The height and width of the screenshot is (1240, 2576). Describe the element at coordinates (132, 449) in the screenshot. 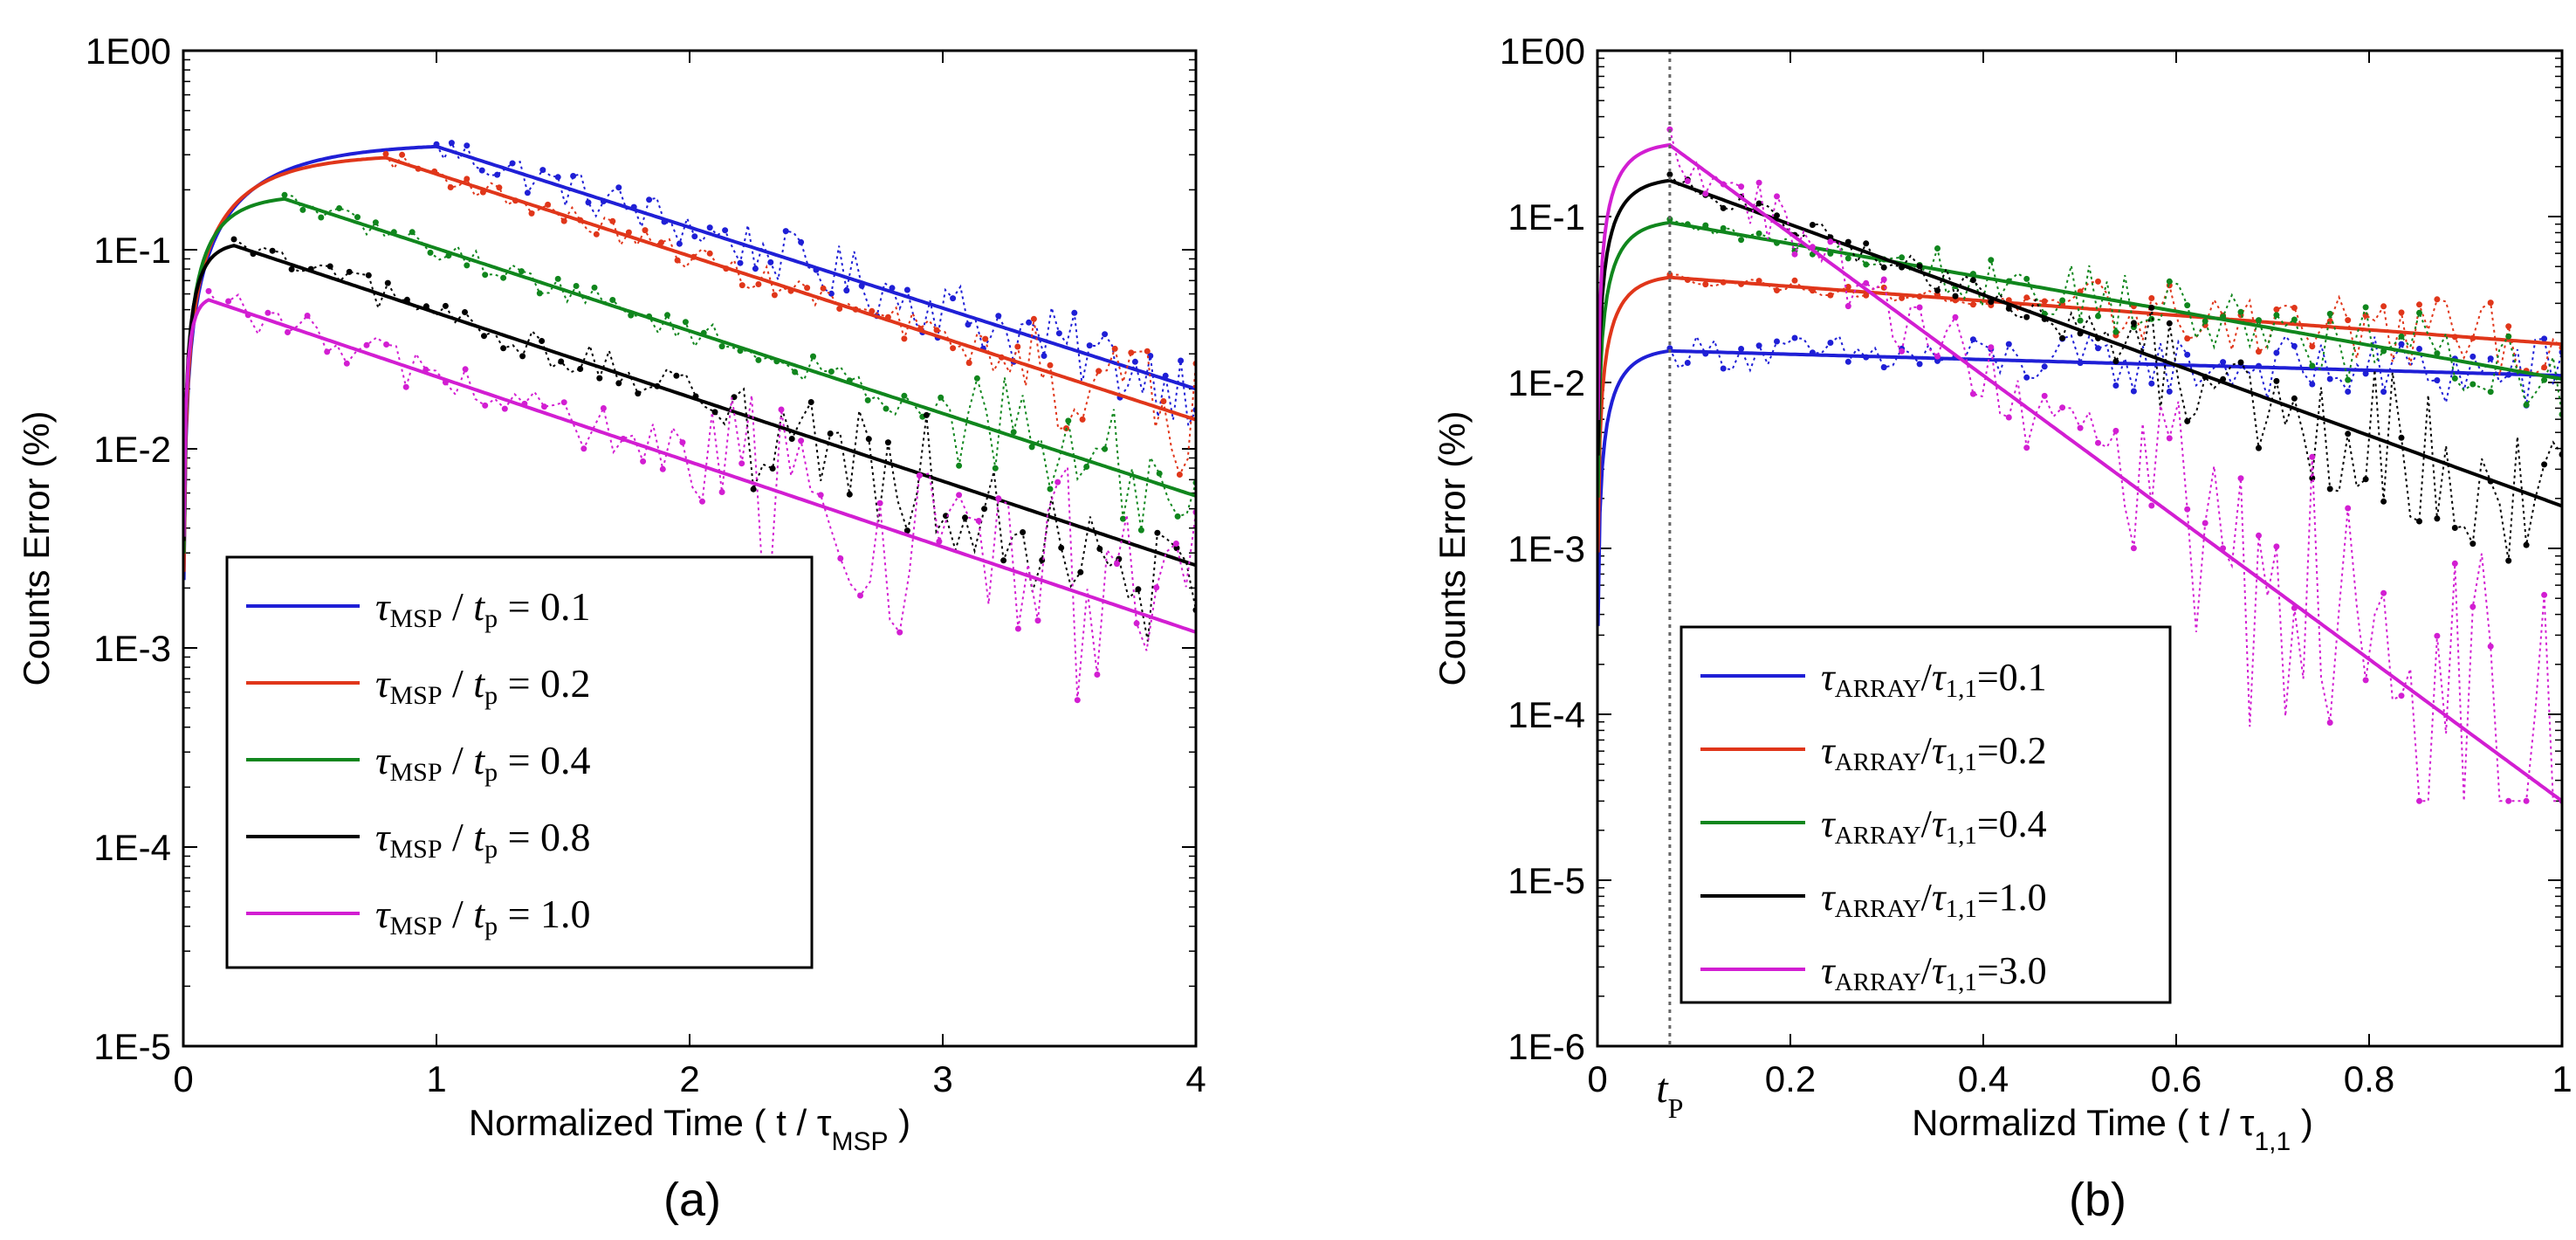

I see `y-tick-label: 1E-2` at that location.